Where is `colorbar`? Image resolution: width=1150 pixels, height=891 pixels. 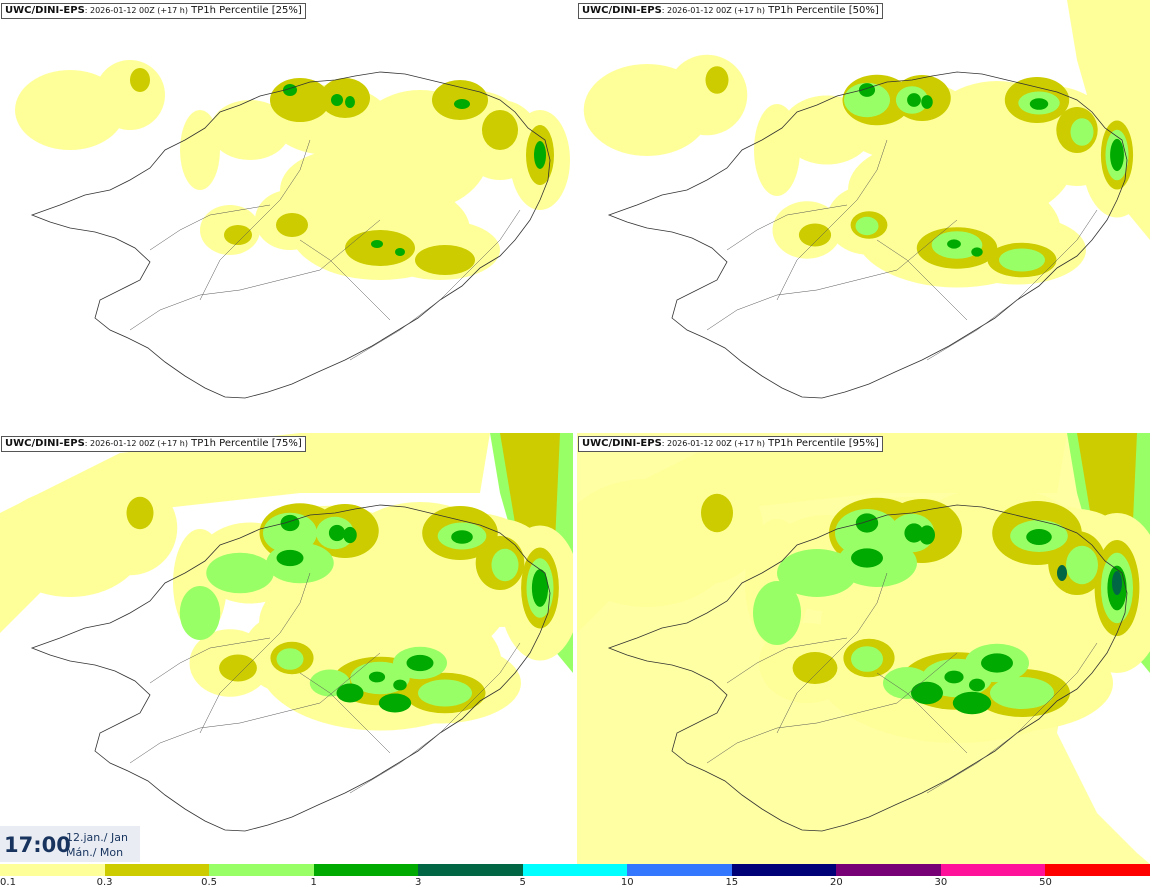
colorbar is located at coordinates (575, 870).